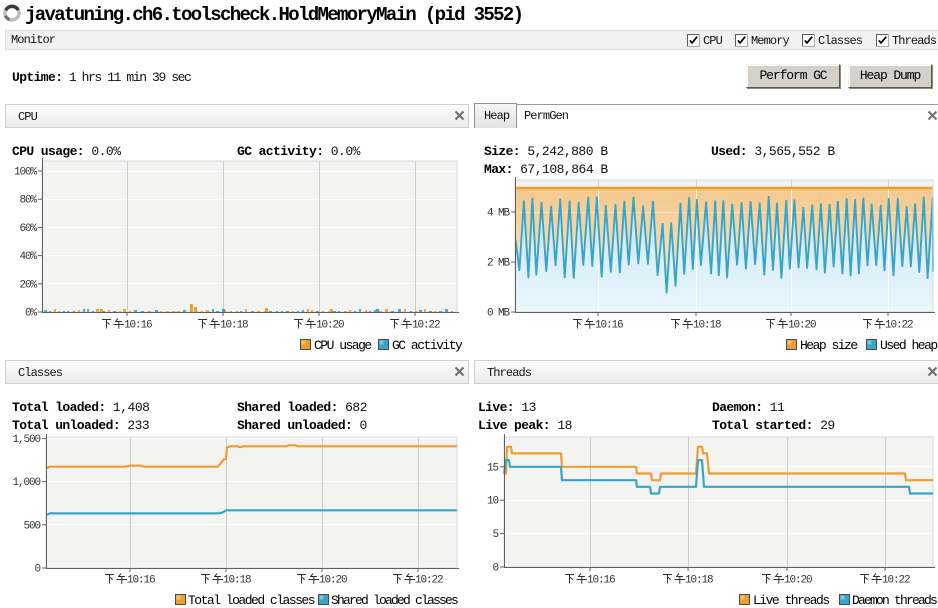 The width and height of the screenshot is (938, 608). I want to click on svg-text: 20%, so click(28, 285).